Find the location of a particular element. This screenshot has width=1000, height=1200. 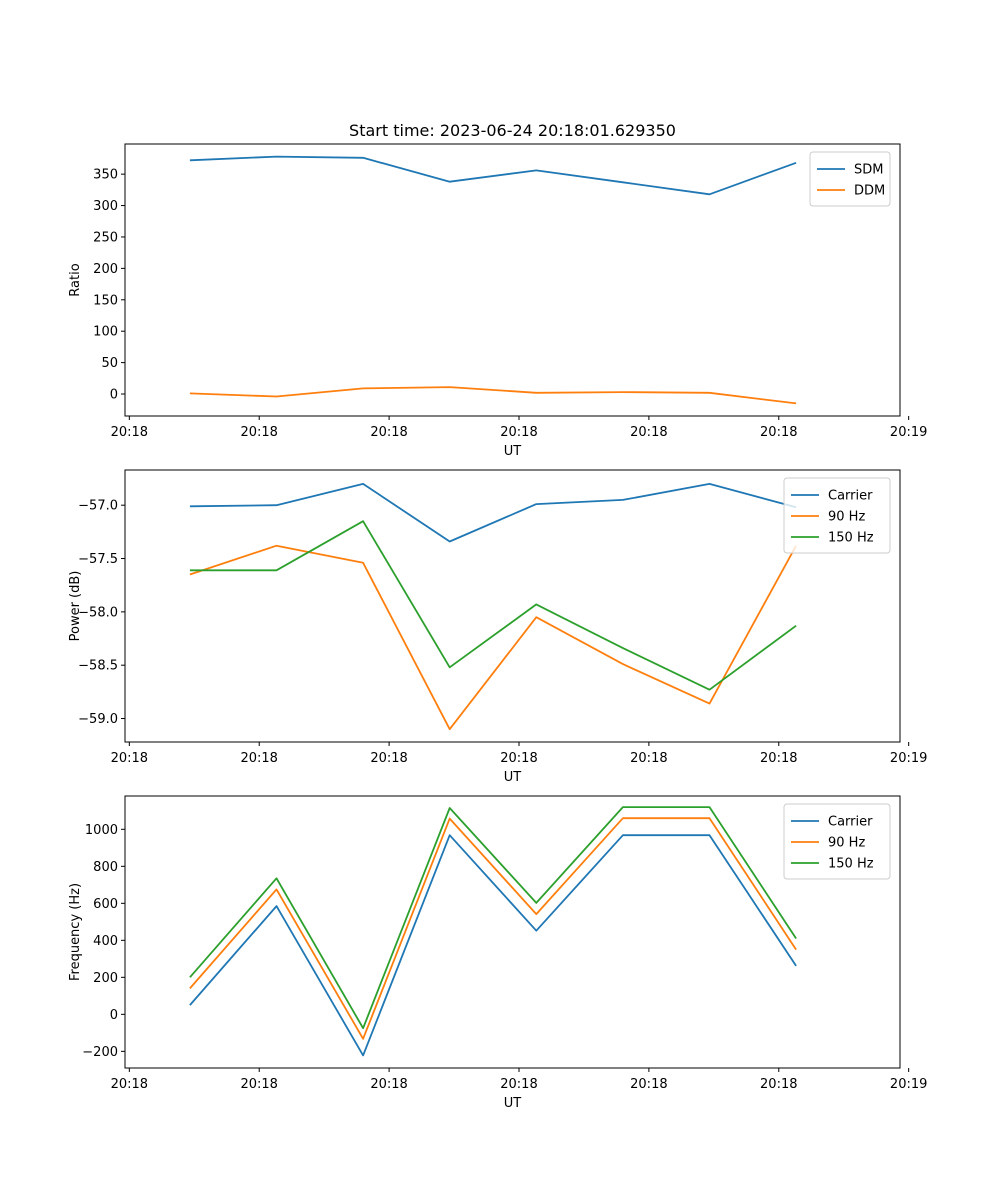

ratio-y-tick-label: 350 is located at coordinates (105, 175).